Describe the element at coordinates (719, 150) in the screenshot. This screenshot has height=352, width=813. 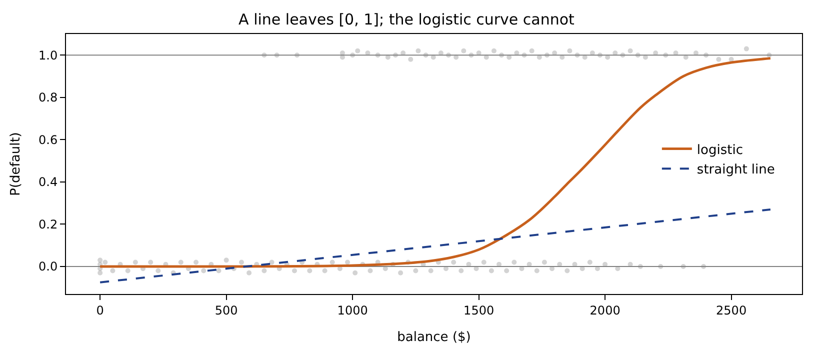
I see `legend-label: logistic` at that location.